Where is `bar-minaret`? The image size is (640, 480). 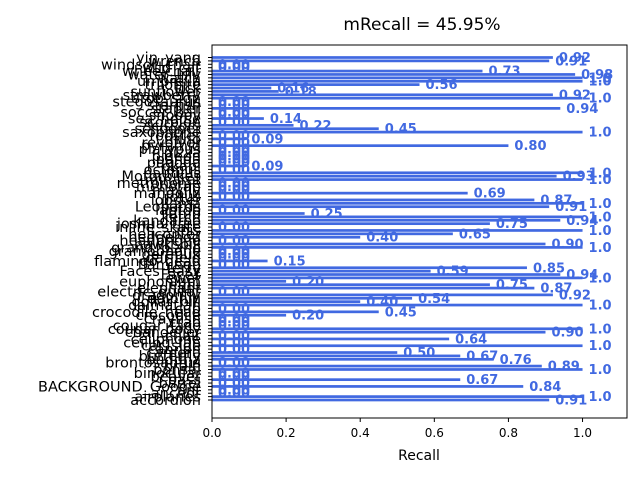 bar-minaret is located at coordinates (397, 179).